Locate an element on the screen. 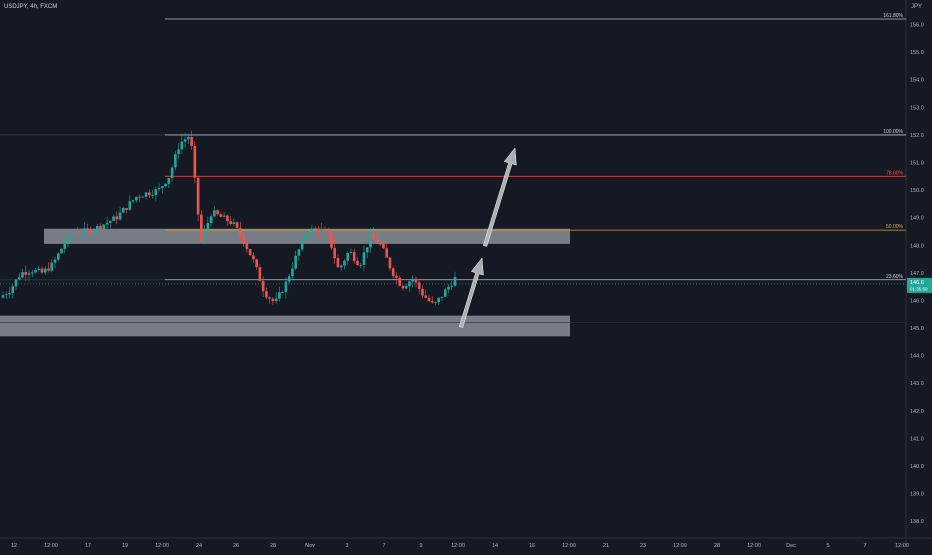 The width and height of the screenshot is (932, 555). x-tick-label: 7 is located at coordinates (864, 546).